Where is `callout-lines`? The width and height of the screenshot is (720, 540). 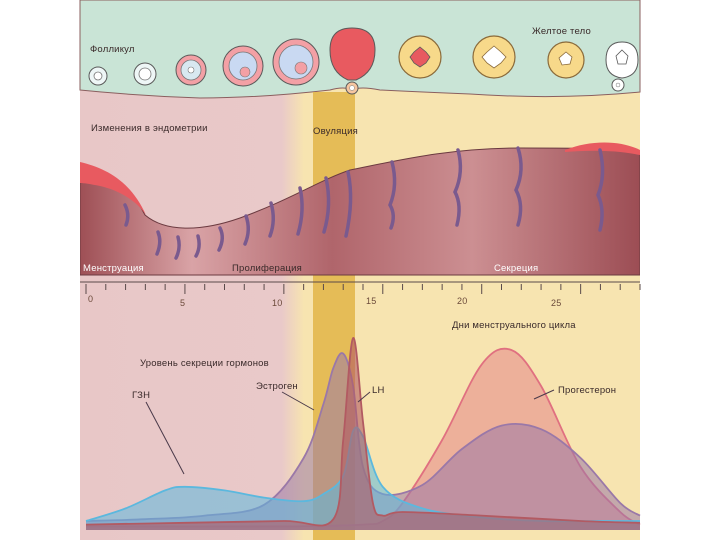 callout-lines is located at coordinates (350, 432).